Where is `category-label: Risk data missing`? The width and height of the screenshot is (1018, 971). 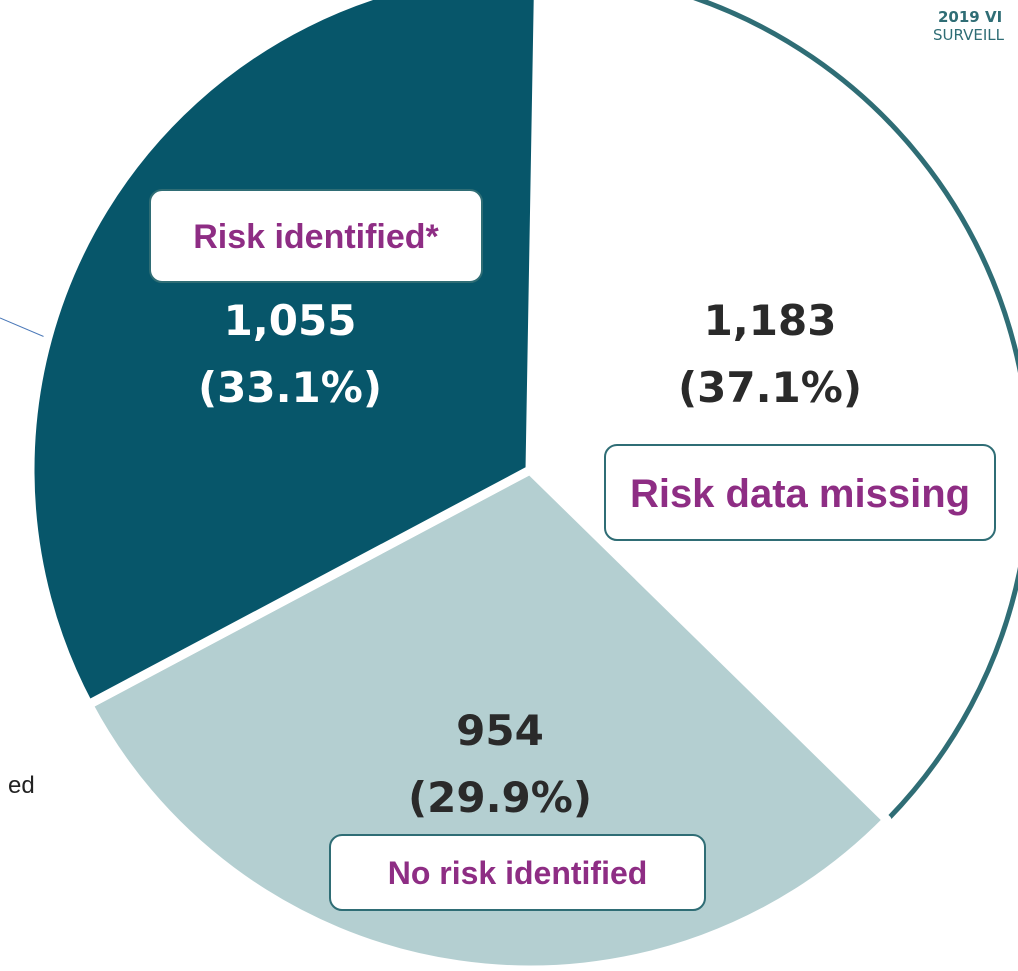 category-label: Risk data missing is located at coordinates (800, 494).